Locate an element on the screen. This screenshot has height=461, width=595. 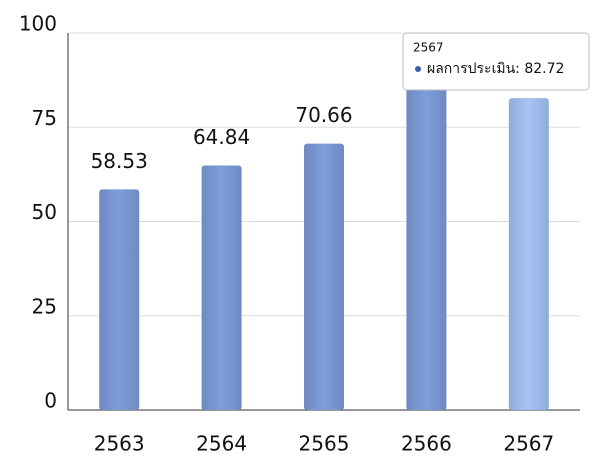
y-tick-label: 75 is located at coordinates (44, 118).